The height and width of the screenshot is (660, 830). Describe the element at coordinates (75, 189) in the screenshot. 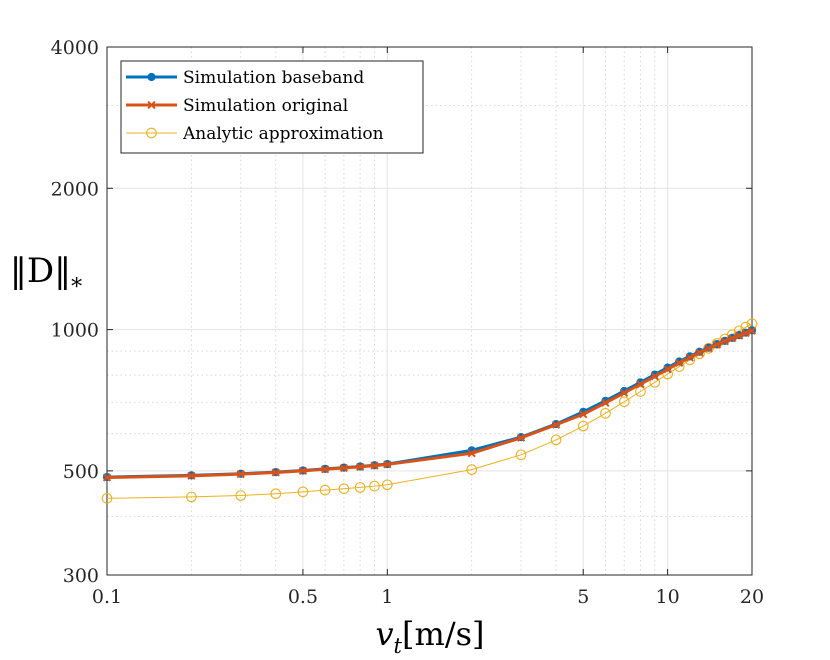

I see `y-tick-label: 2000` at that location.